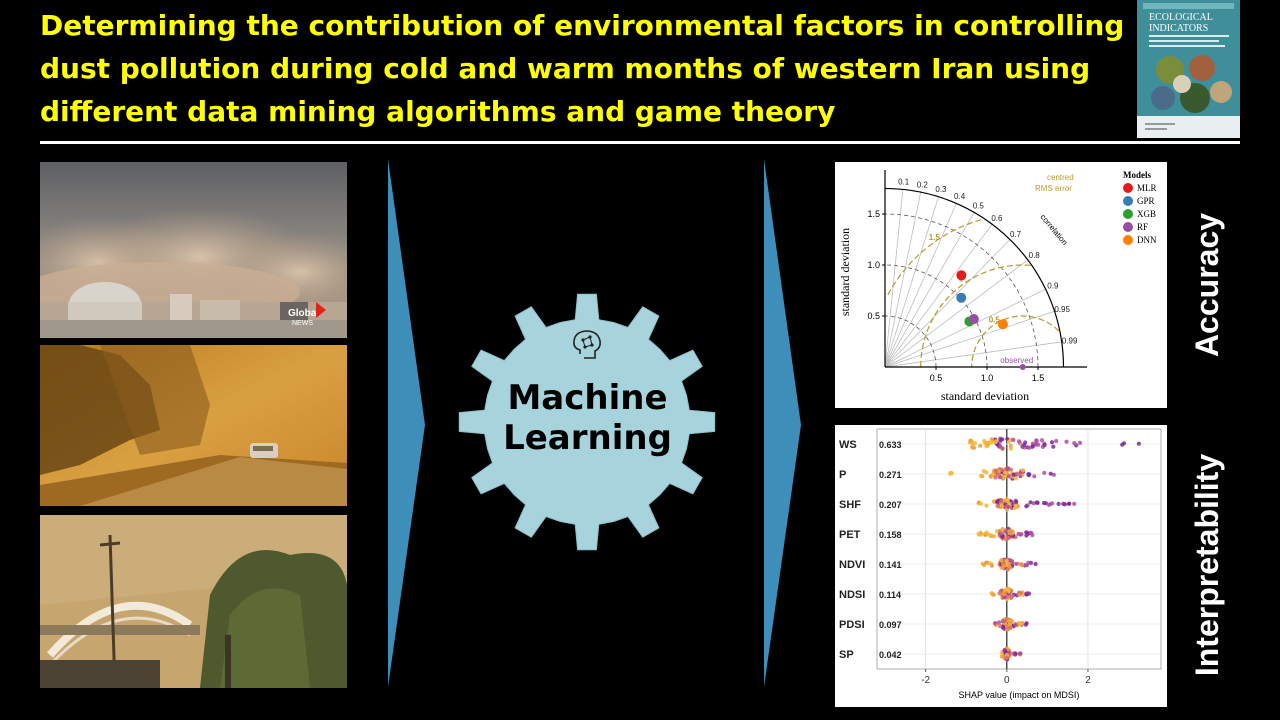  What do you see at coordinates (842, 475) in the screenshot?
I see `shap-feature-name: P` at bounding box center [842, 475].